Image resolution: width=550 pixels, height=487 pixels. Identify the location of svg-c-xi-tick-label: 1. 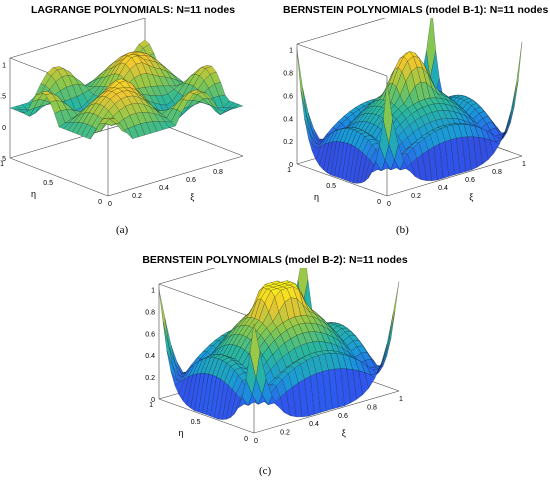
(401, 399).